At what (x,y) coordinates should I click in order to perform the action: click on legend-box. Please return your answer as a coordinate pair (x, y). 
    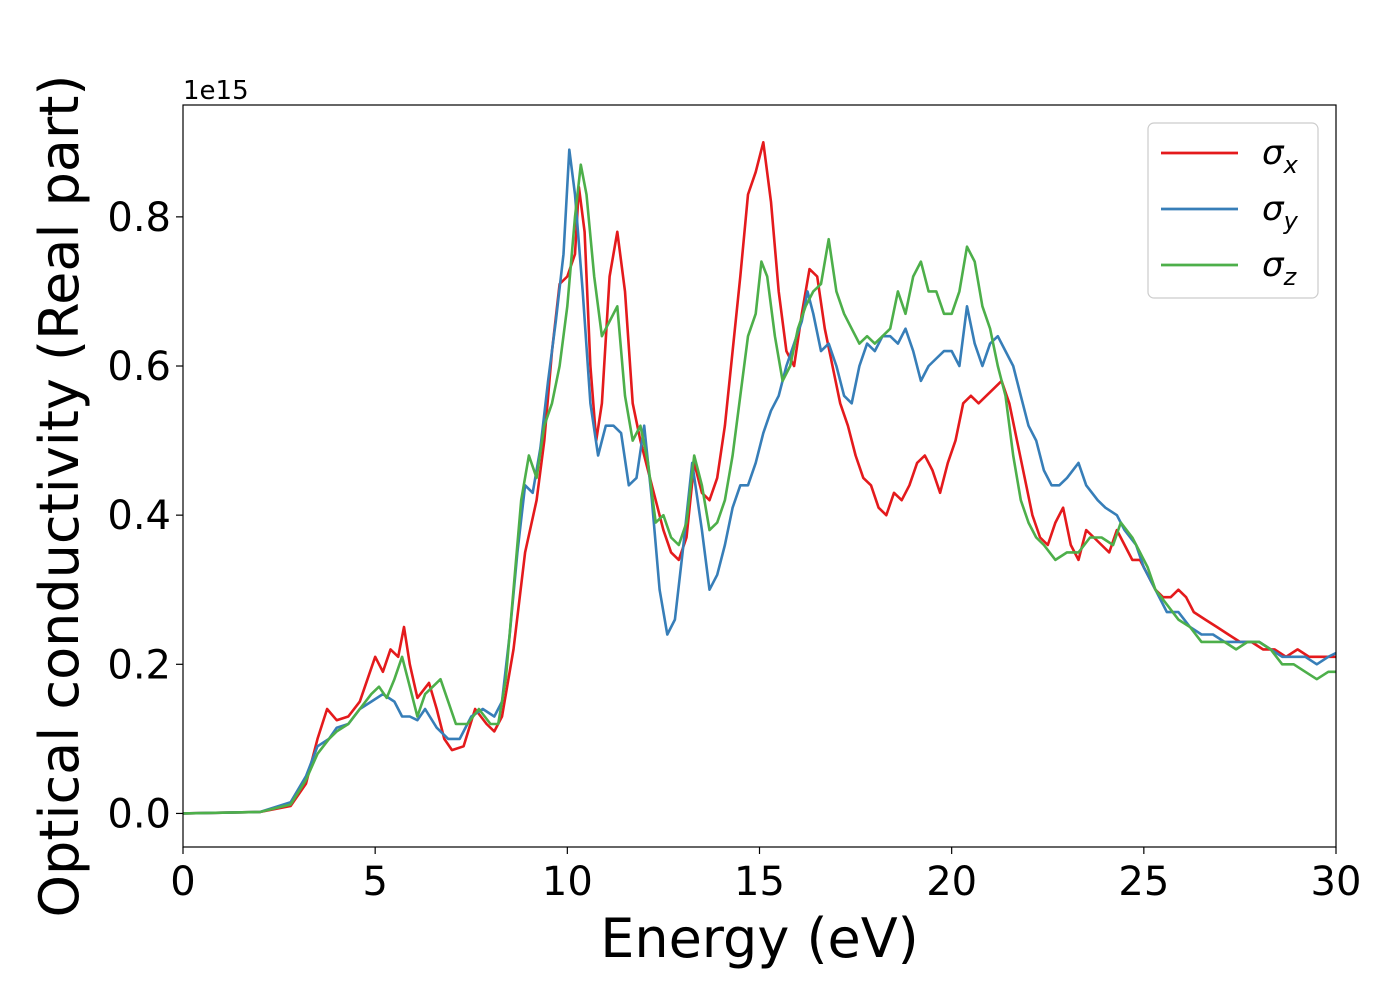
    Looking at the image, I should click on (1233, 210).